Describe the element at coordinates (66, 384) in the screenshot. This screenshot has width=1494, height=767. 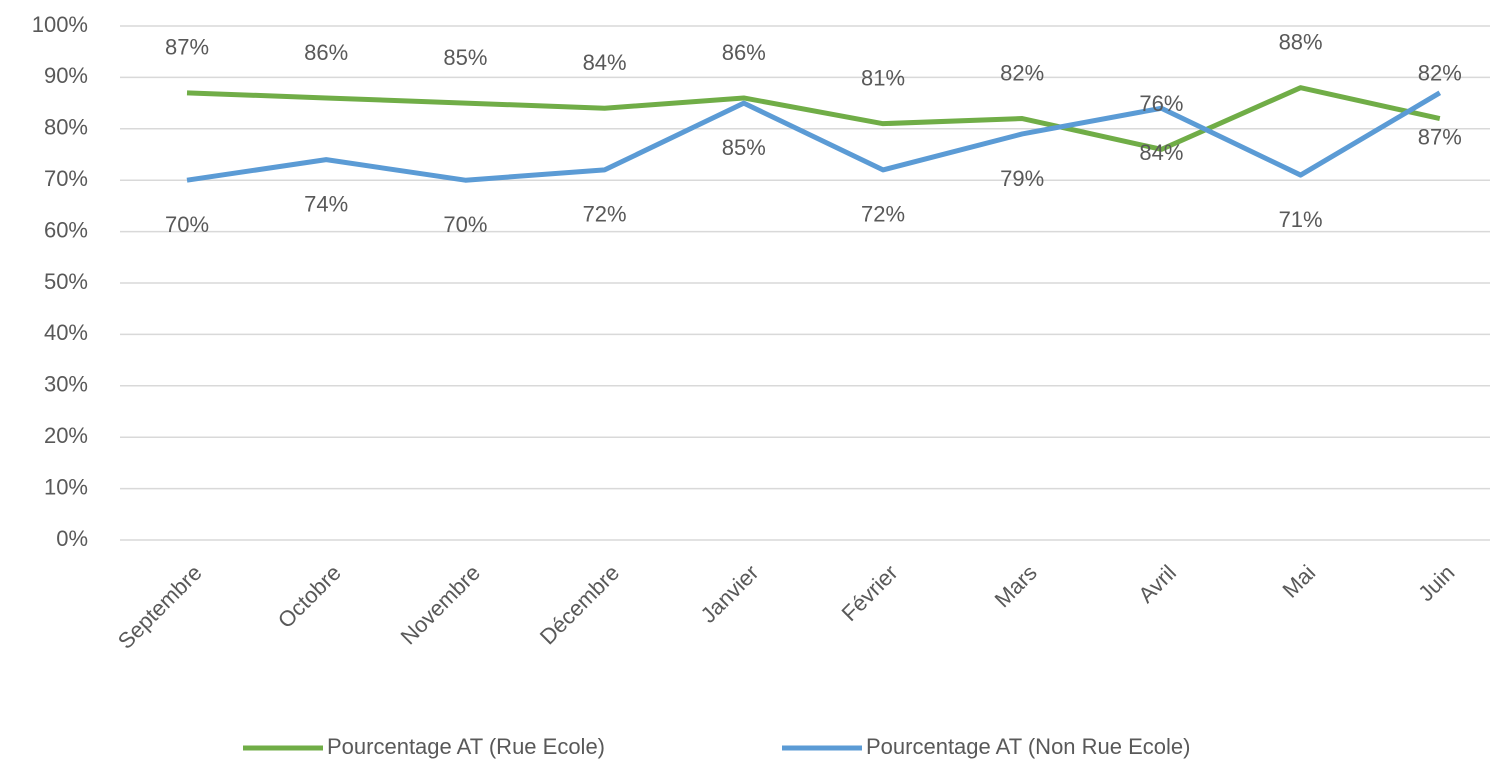
I see `y-tick-label: 30%` at that location.